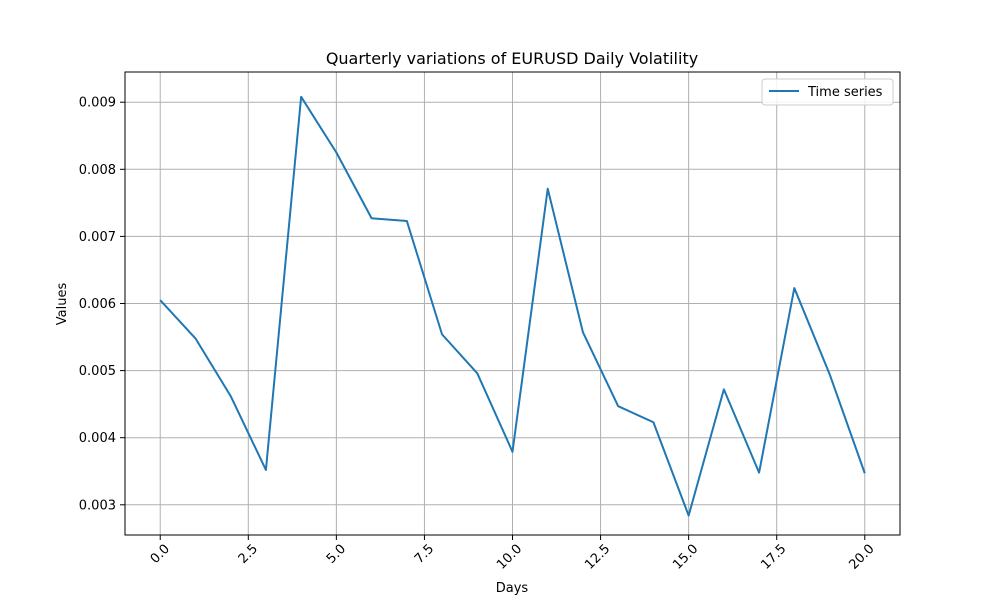  I want to click on x-tick-label: 7.5, so click(424, 554).